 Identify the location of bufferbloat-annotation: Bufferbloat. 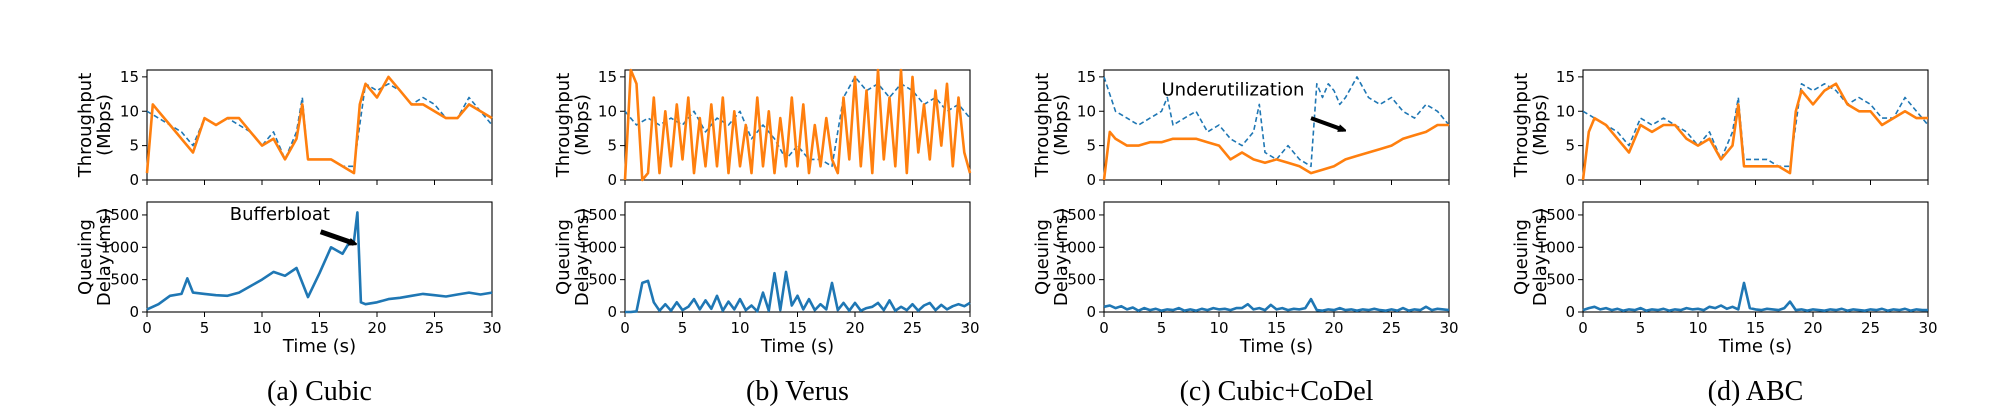
(280, 214).